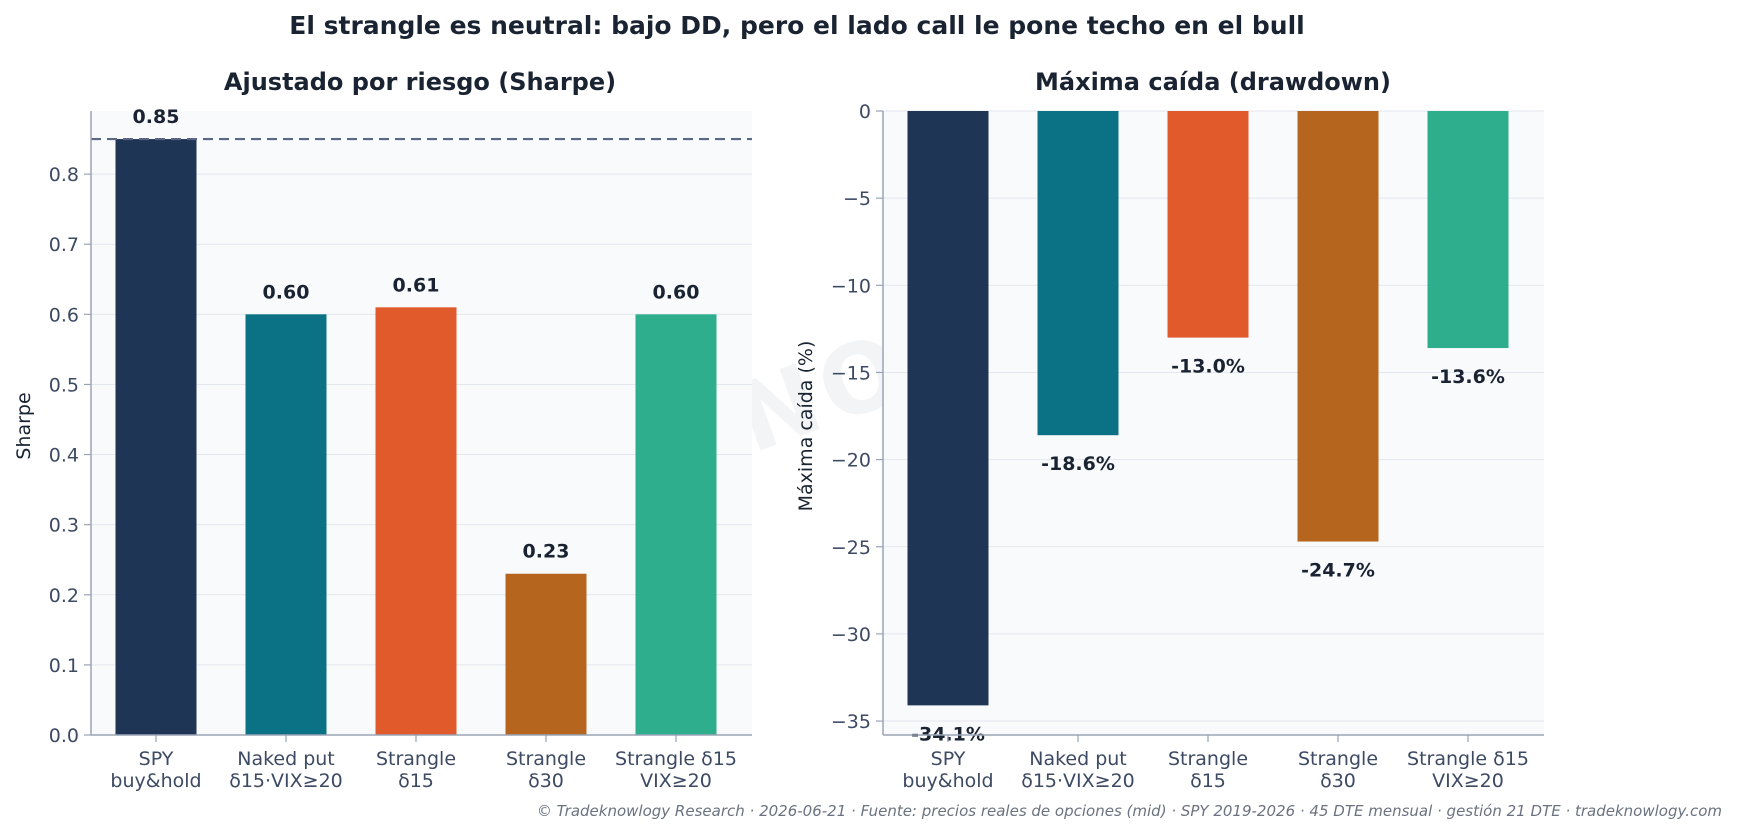  I want to click on sharpe-value-label: 0.61, so click(416, 285).